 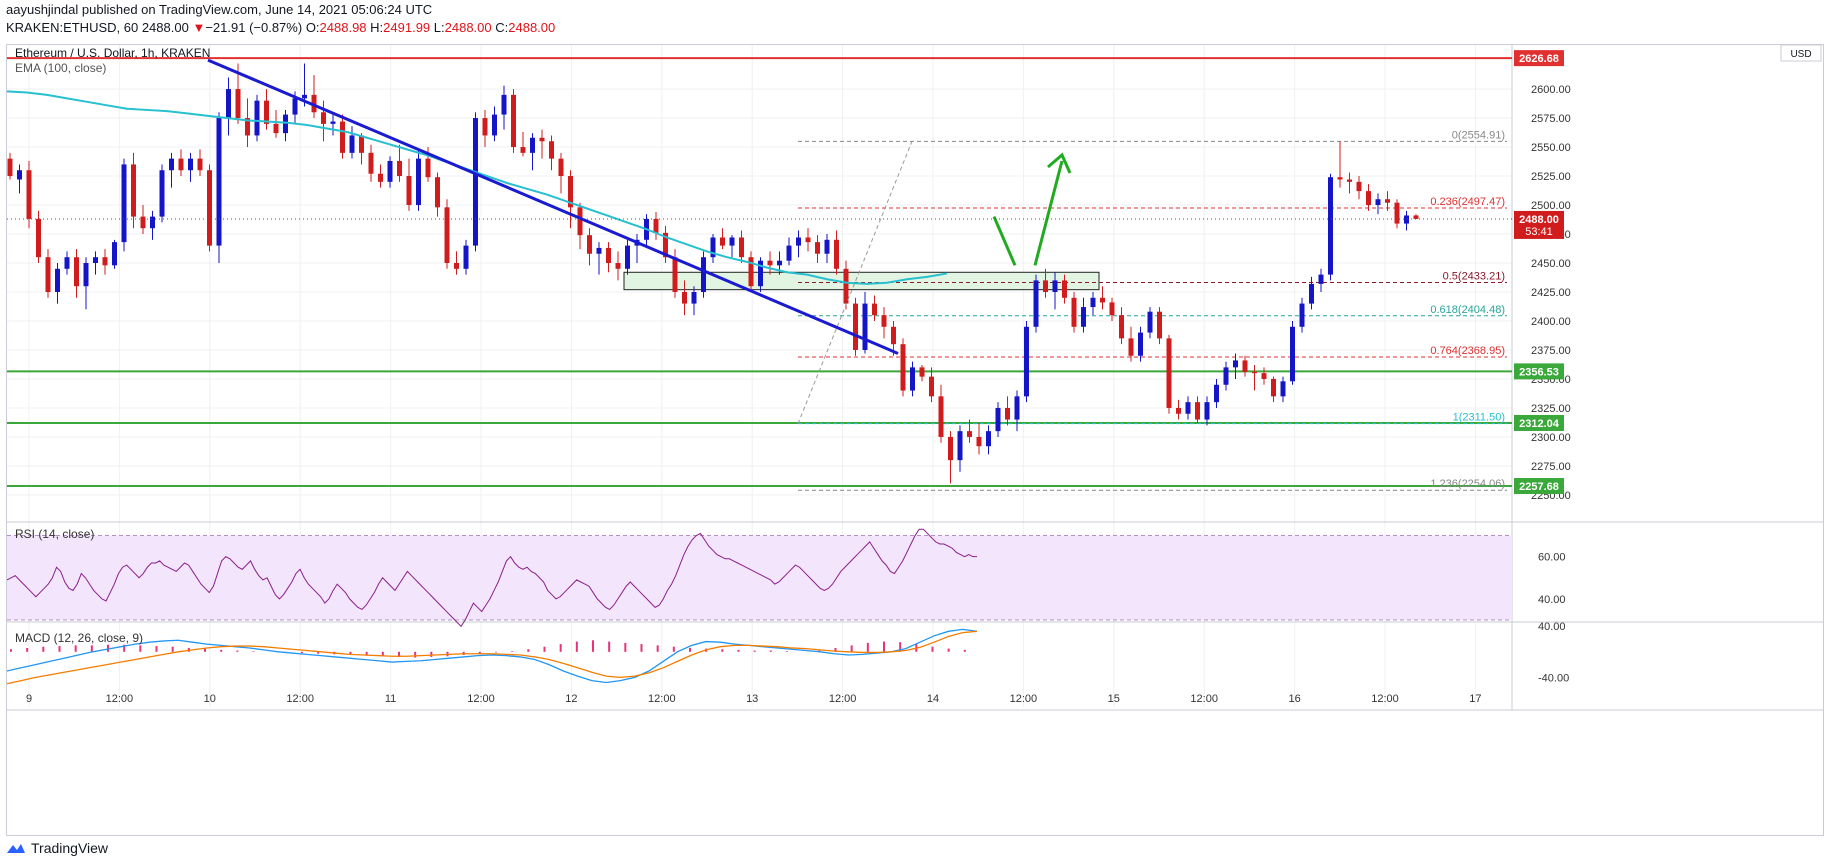 I want to click on x-tick-label: 13, so click(x=752, y=699).